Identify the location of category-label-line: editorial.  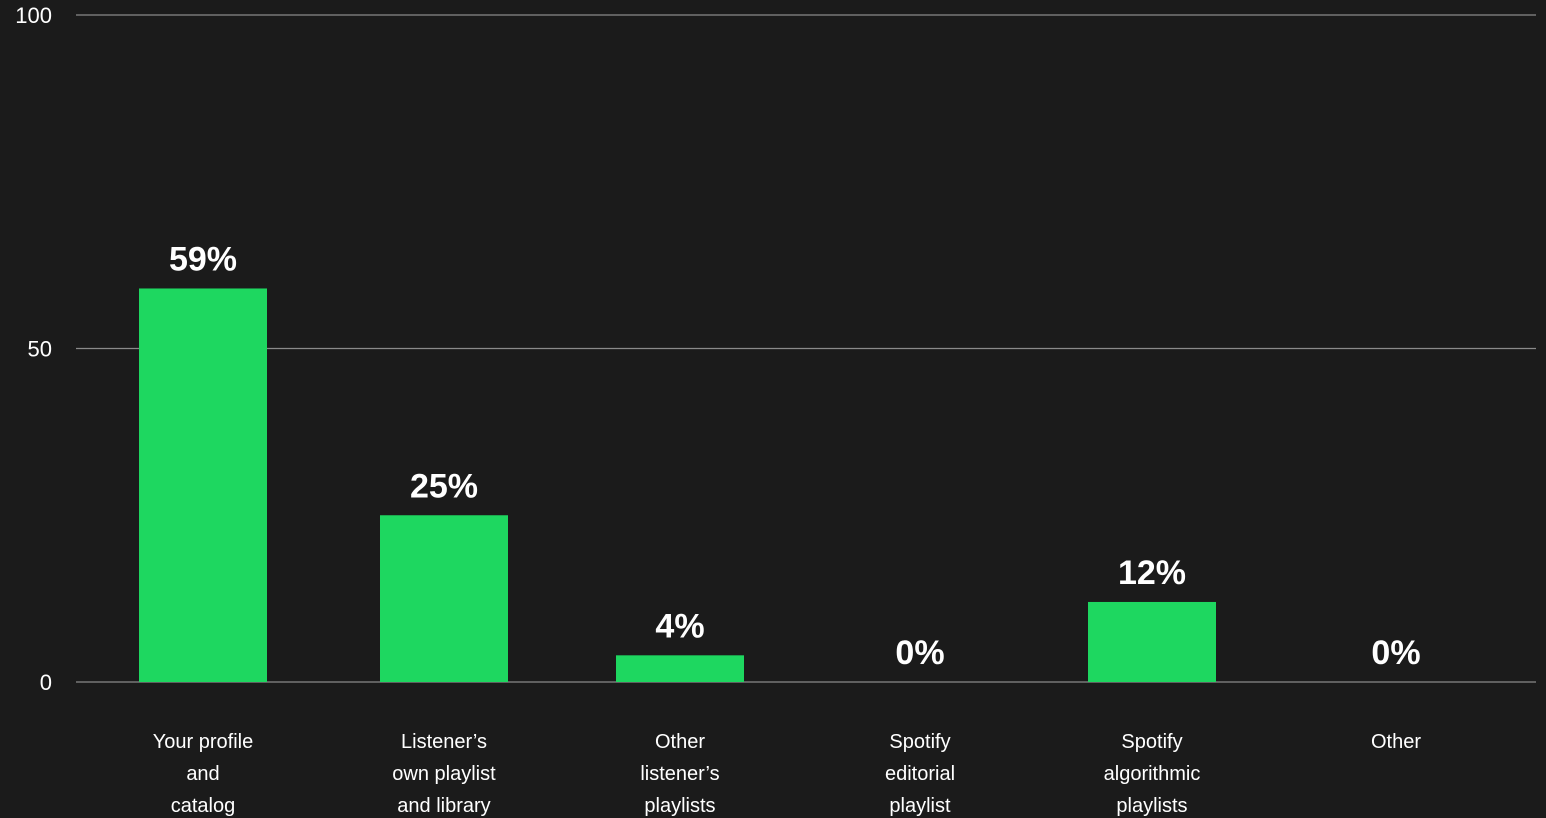
(920, 774).